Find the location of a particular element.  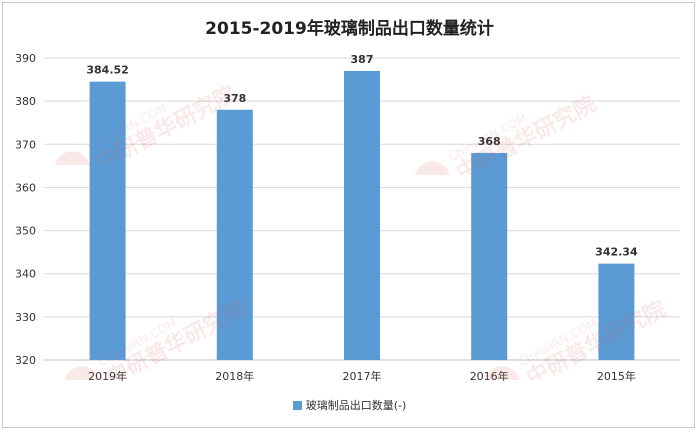

data-label: 378 is located at coordinates (234, 98).